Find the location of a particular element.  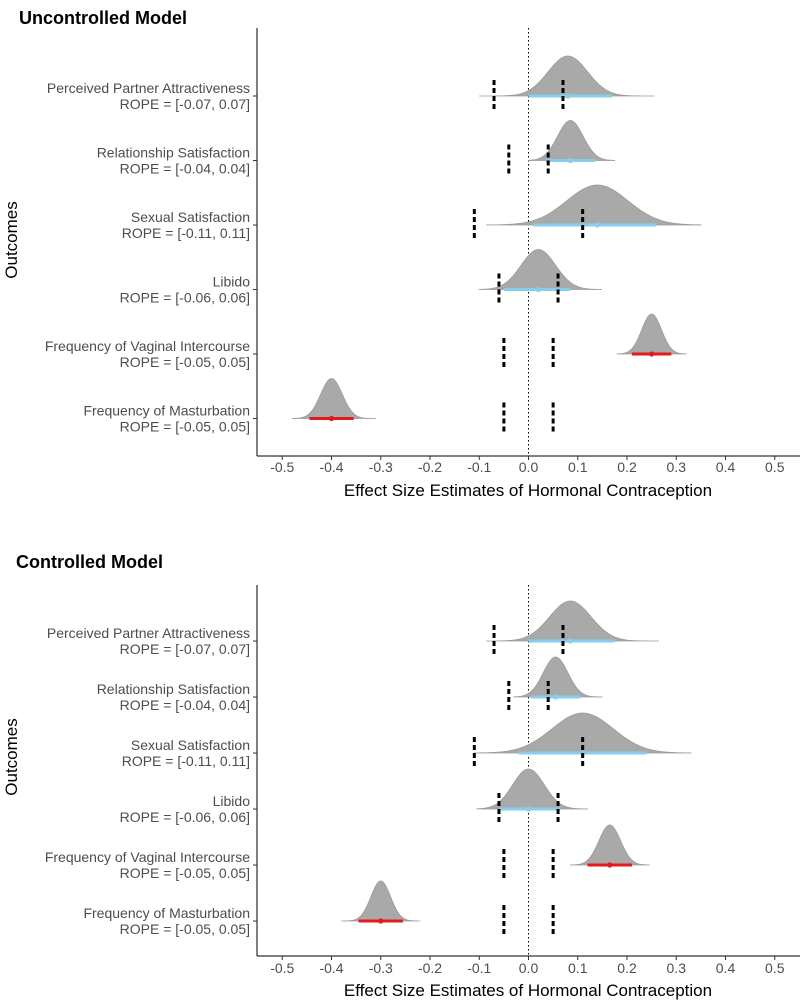

panel-title: Uncontrolled Model is located at coordinates (103, 18).